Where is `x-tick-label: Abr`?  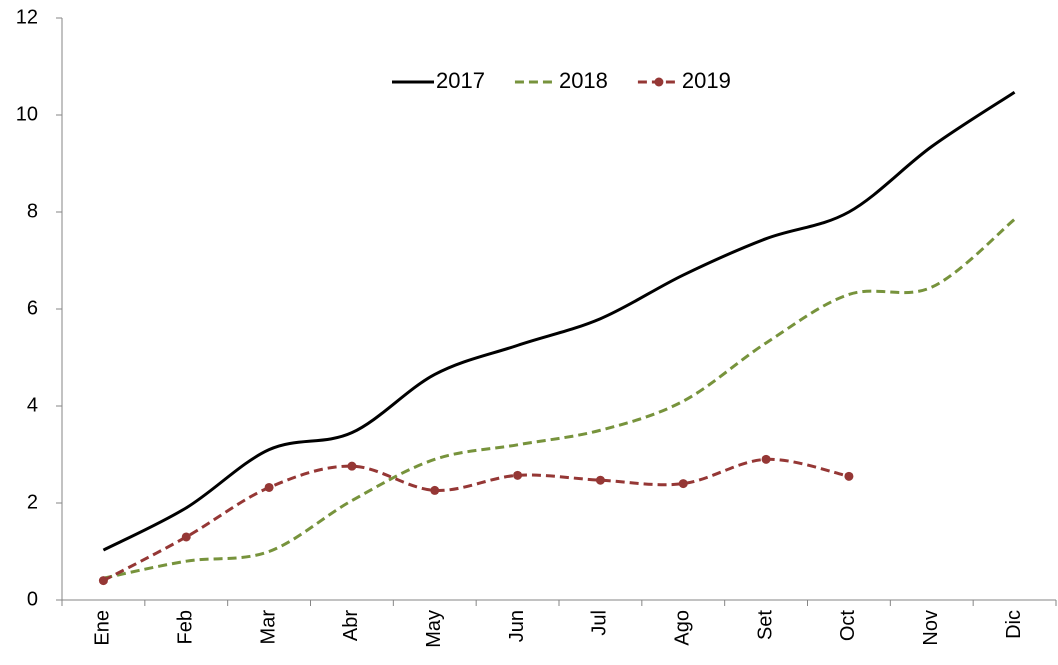
x-tick-label: Abr is located at coordinates (351, 625).